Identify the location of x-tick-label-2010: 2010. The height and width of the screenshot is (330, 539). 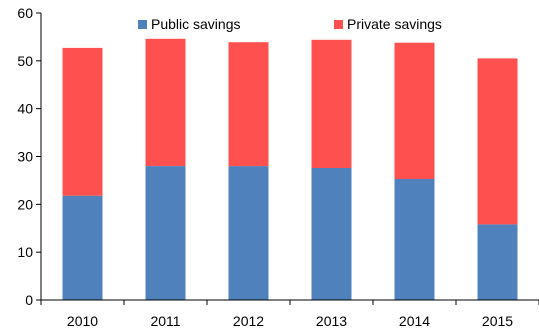
(82, 321).